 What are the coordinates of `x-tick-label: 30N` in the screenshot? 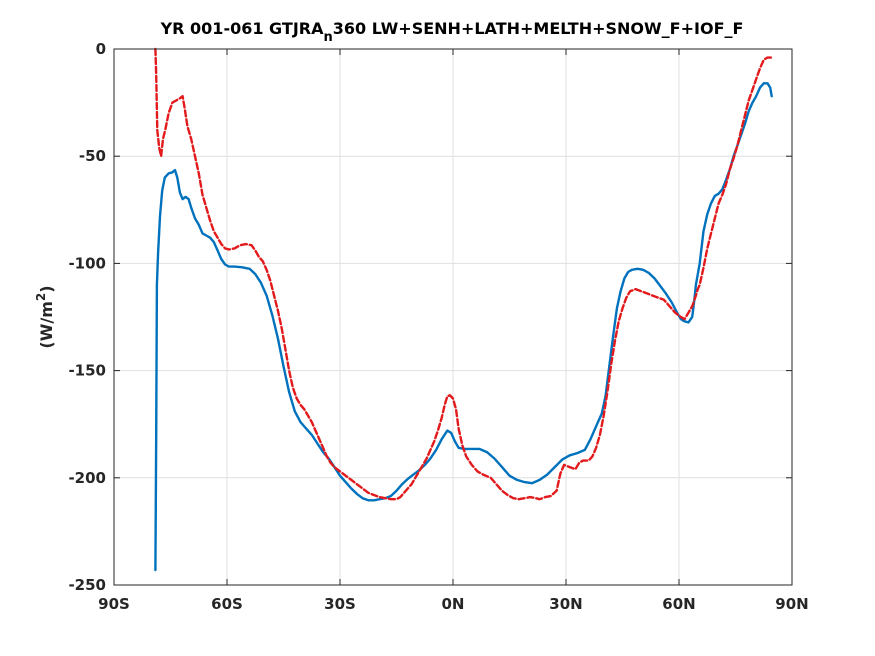 It's located at (565, 604).